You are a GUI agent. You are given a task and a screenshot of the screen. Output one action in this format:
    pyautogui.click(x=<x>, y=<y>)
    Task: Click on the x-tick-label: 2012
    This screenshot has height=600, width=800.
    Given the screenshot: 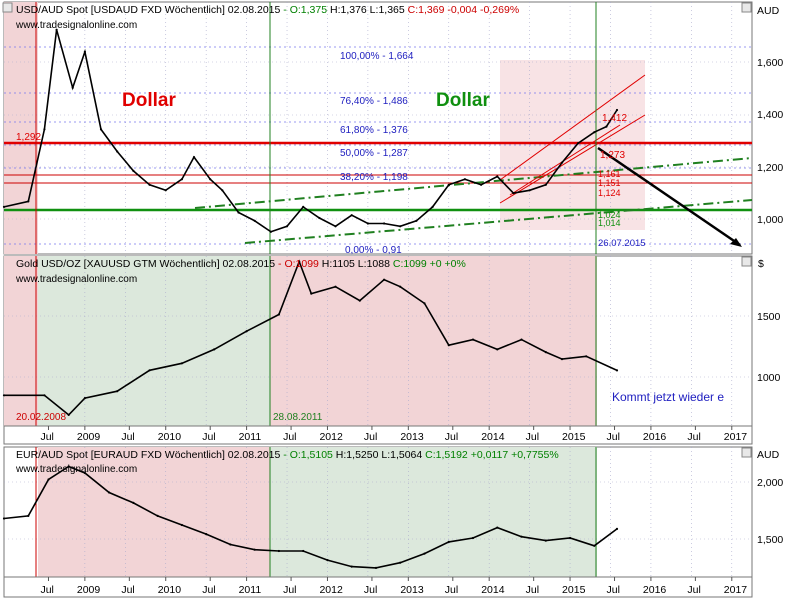 What is the action you would take?
    pyautogui.click(x=331, y=437)
    